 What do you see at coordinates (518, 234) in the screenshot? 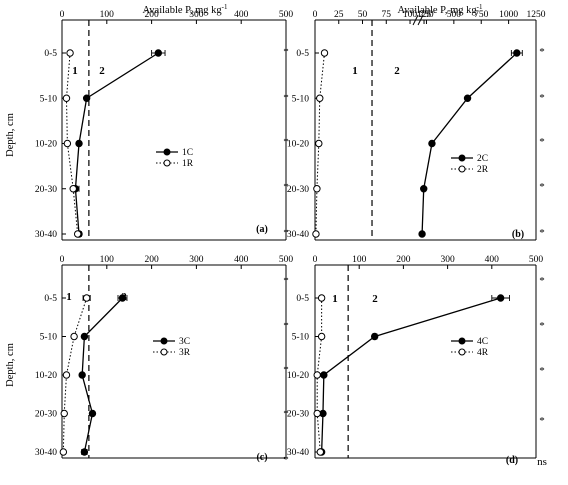
I see `panel-letter: (b)` at bounding box center [518, 234].